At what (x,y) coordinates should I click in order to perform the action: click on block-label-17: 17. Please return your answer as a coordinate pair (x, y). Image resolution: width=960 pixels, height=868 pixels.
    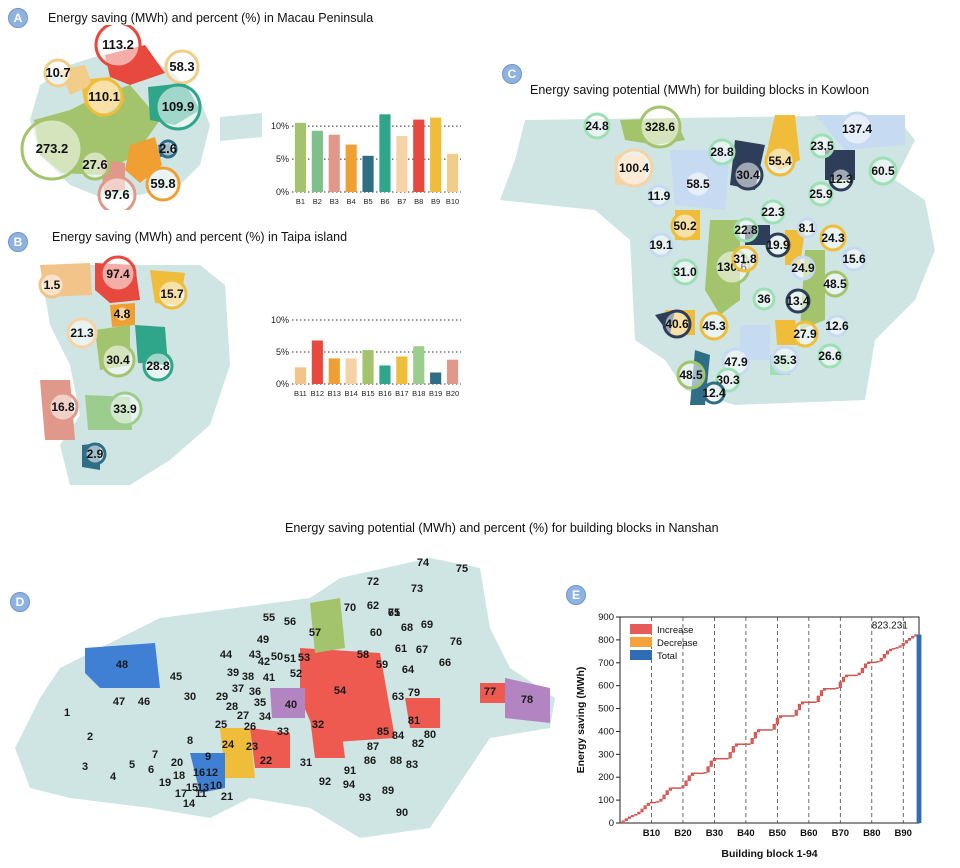
    Looking at the image, I should click on (181, 794).